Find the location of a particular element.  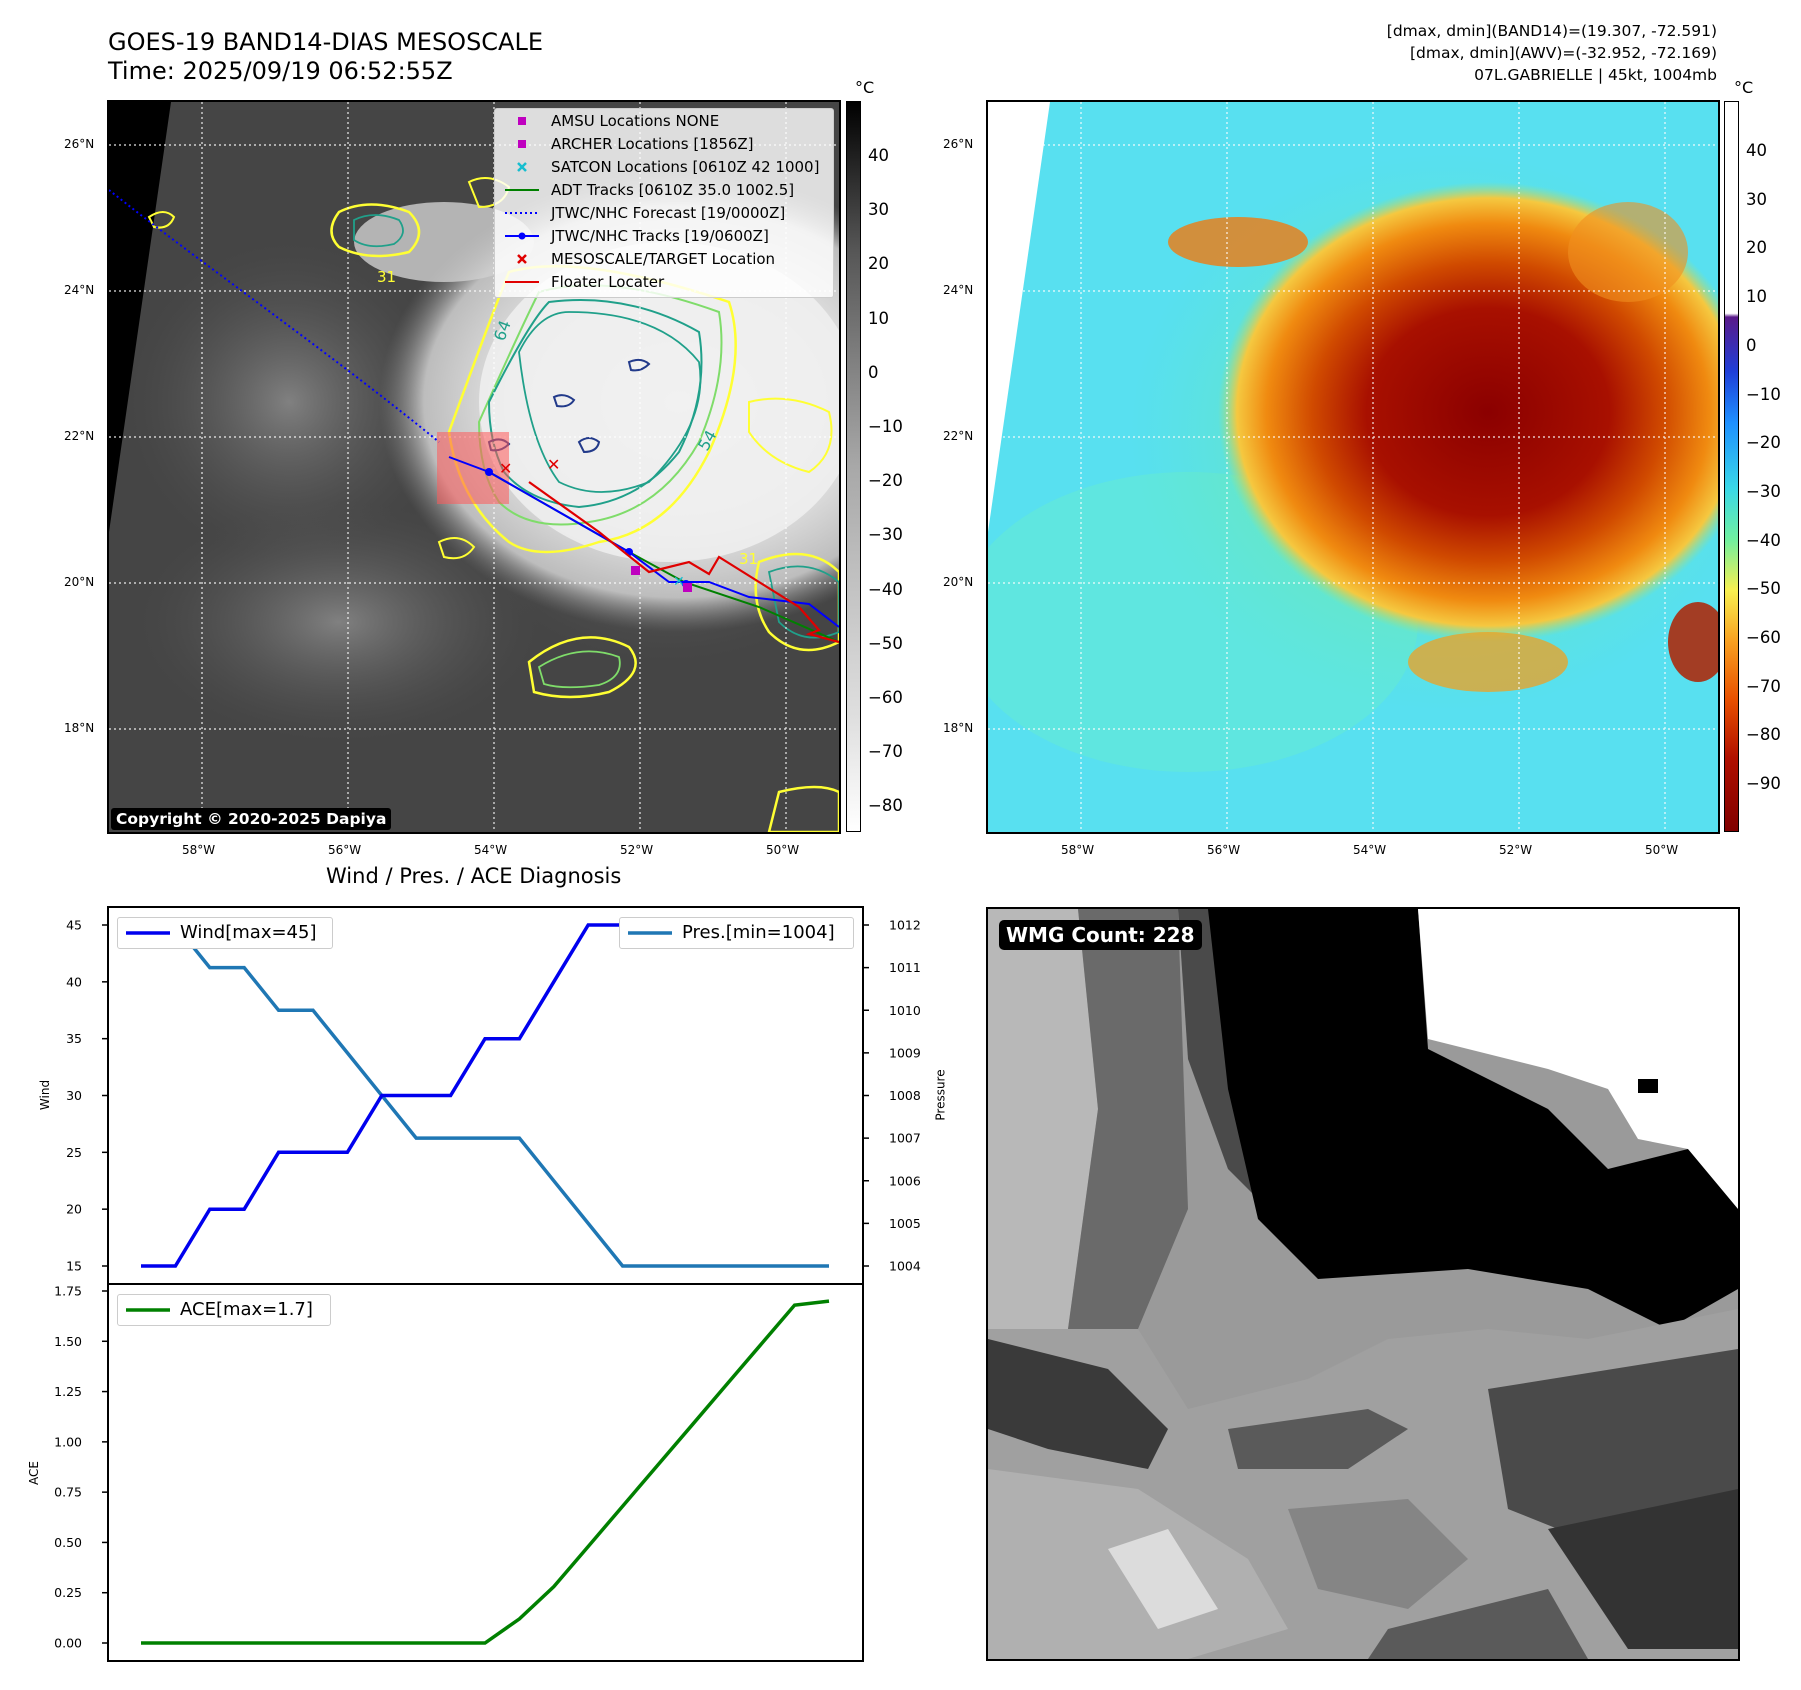

wind-tick-label: 40 is located at coordinates (74, 981).